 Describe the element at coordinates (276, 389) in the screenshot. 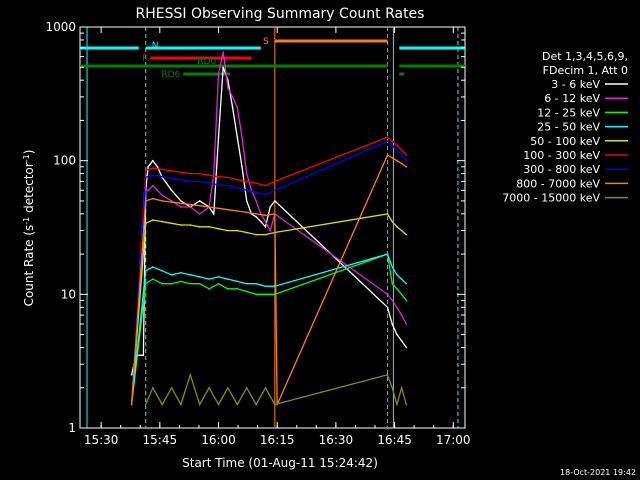

I see `series-line-7000-15000-kev` at that location.